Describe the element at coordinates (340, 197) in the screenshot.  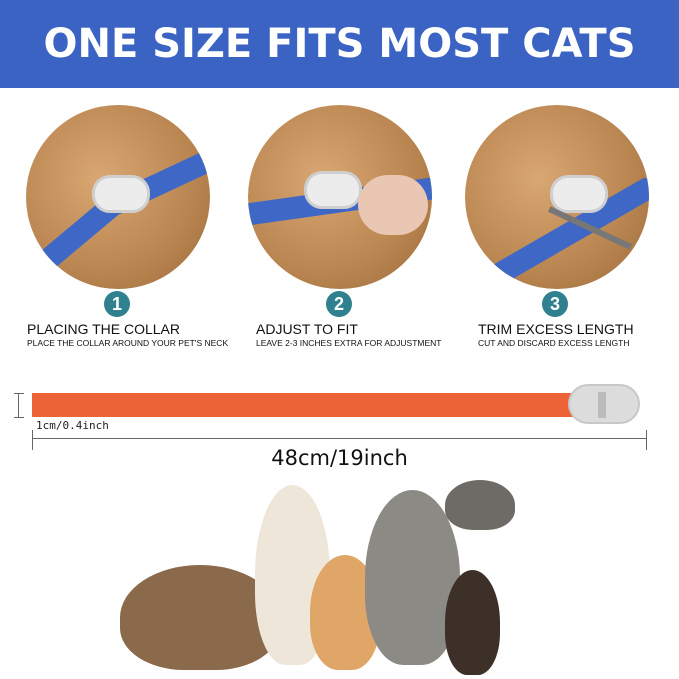
I see `step-2-photo` at that location.